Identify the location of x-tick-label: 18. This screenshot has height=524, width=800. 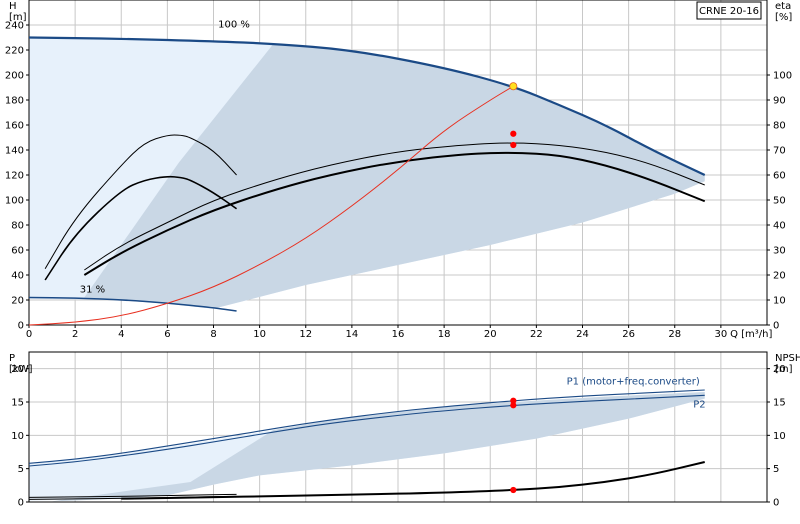
(444, 334).